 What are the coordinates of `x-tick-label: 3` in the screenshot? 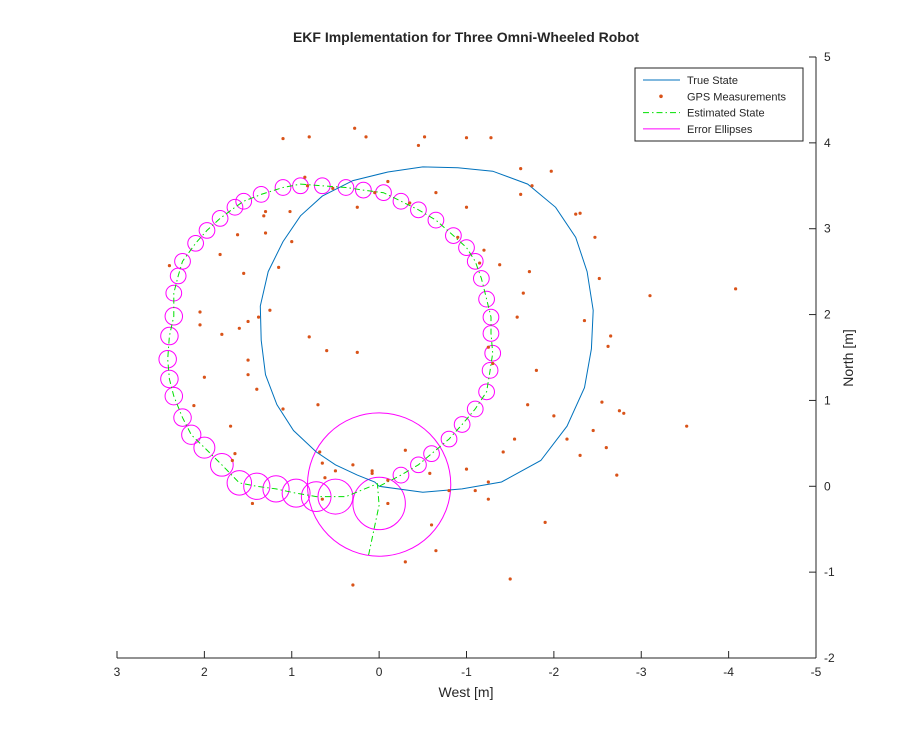 It's located at (117, 672).